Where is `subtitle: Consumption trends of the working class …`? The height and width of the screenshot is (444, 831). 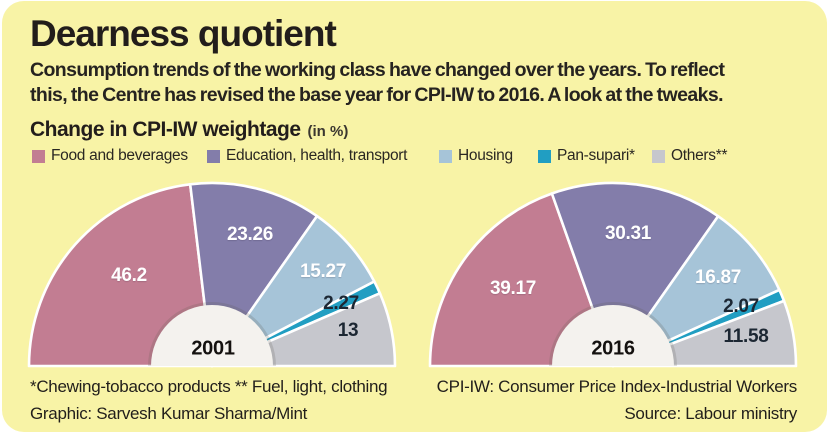
subtitle: Consumption trends of the working class … is located at coordinates (377, 82).